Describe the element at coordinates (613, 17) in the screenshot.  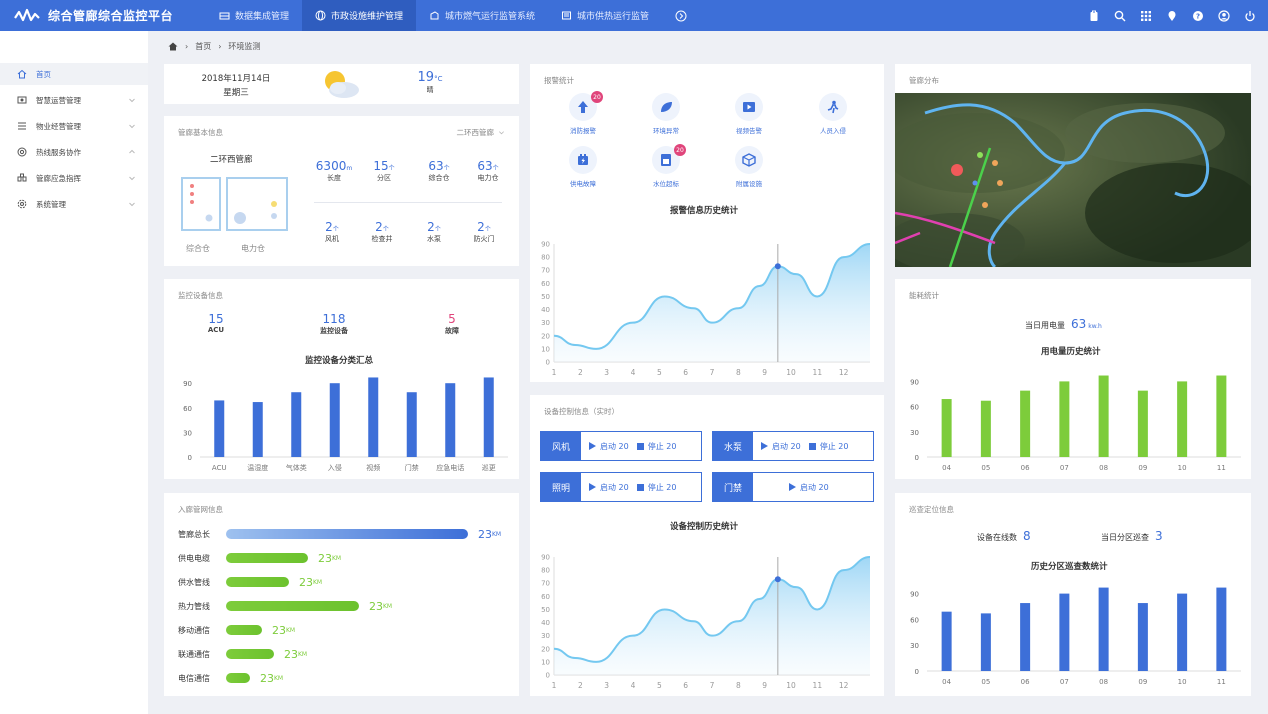
I see `nav-label: 城市供热运行监管` at that location.